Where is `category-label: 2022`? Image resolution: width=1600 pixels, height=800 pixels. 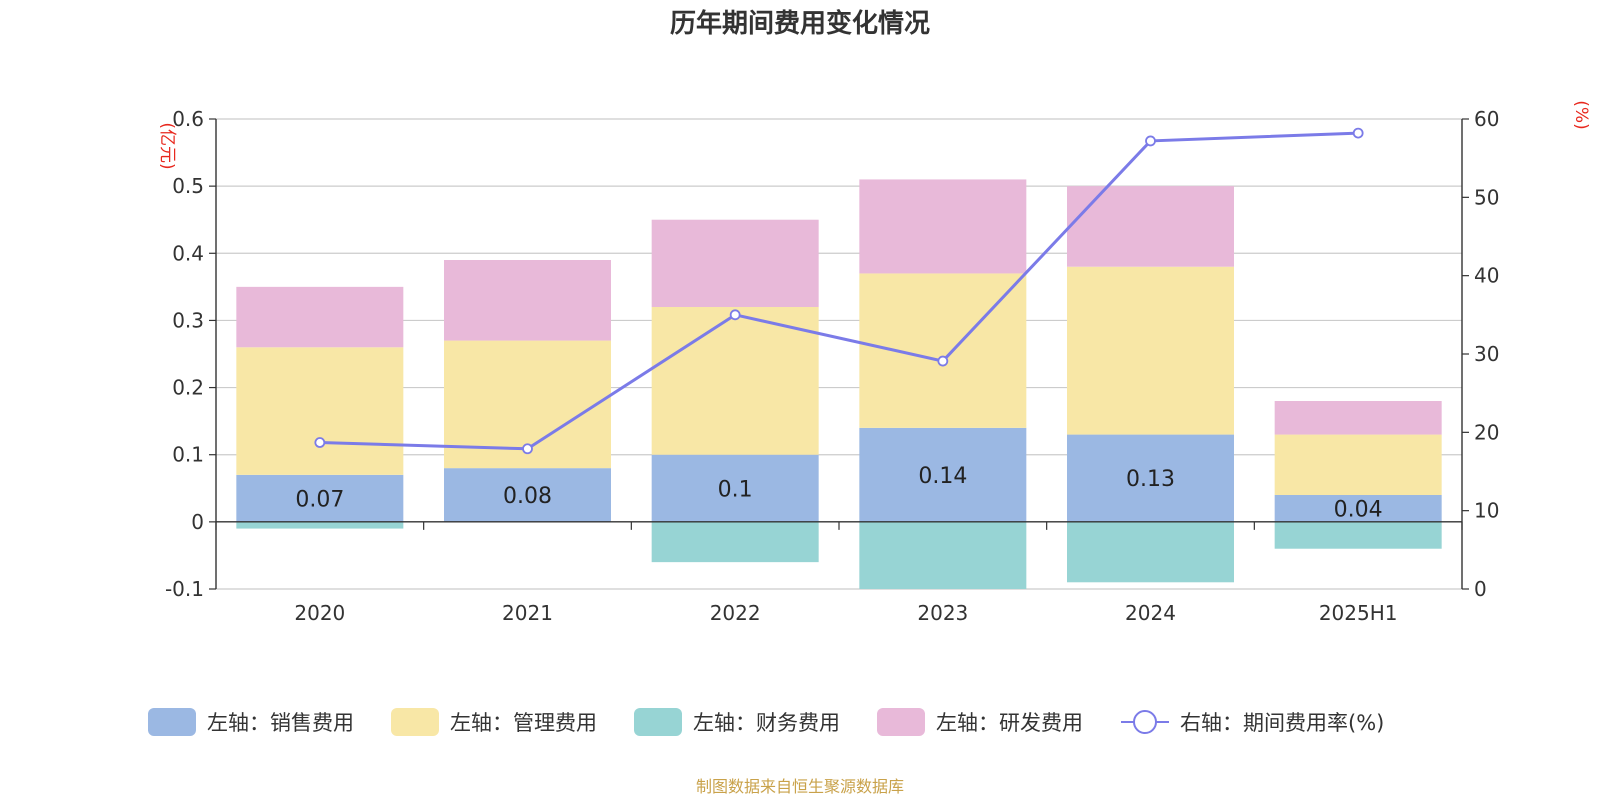 category-label: 2022 is located at coordinates (735, 613).